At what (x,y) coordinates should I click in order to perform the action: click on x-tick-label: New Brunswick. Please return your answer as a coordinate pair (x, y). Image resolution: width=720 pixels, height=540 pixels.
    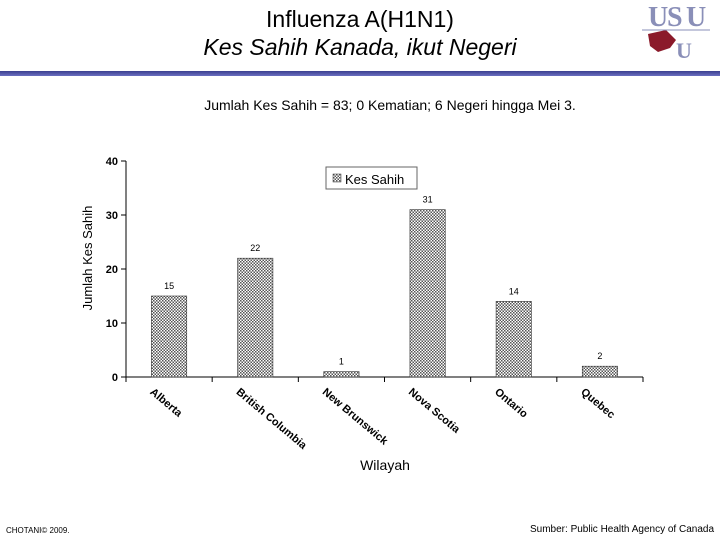
    Looking at the image, I should click on (355, 417).